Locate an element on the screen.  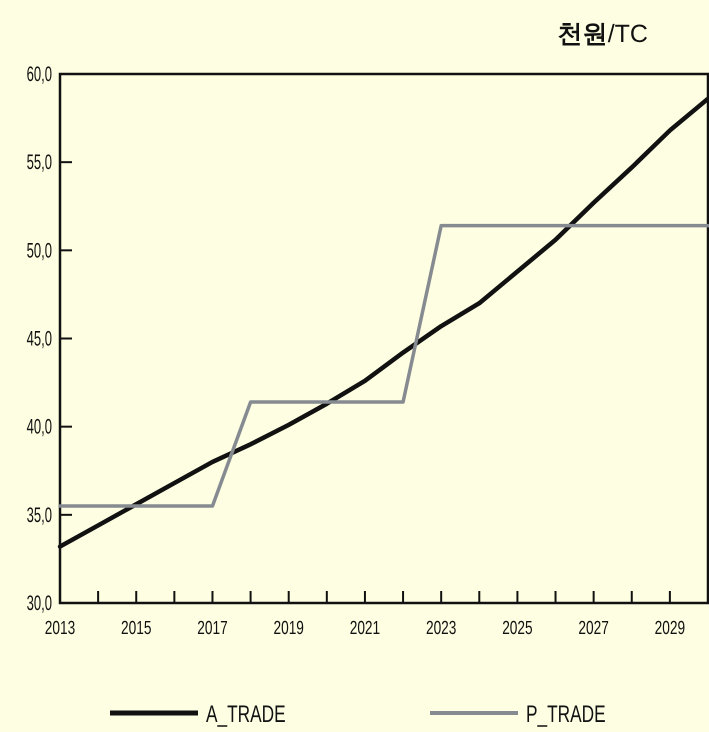
y-tick-label: 50,0 is located at coordinates (39, 250).